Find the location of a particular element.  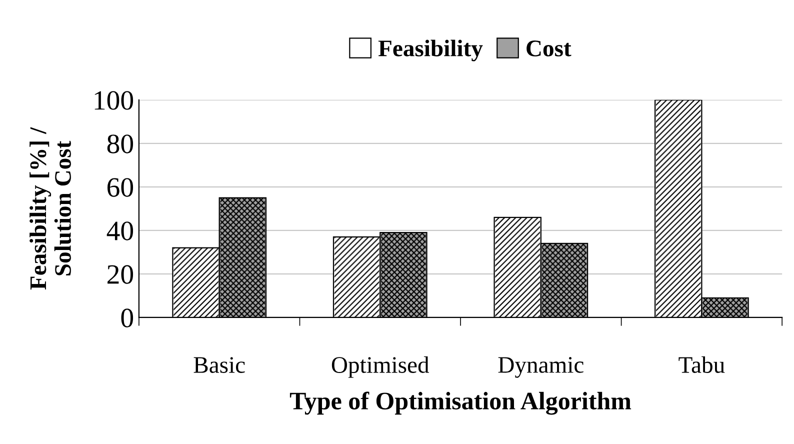

y-axis-title: Feasibility [%] / Solution Cost is located at coordinates (51, 208).